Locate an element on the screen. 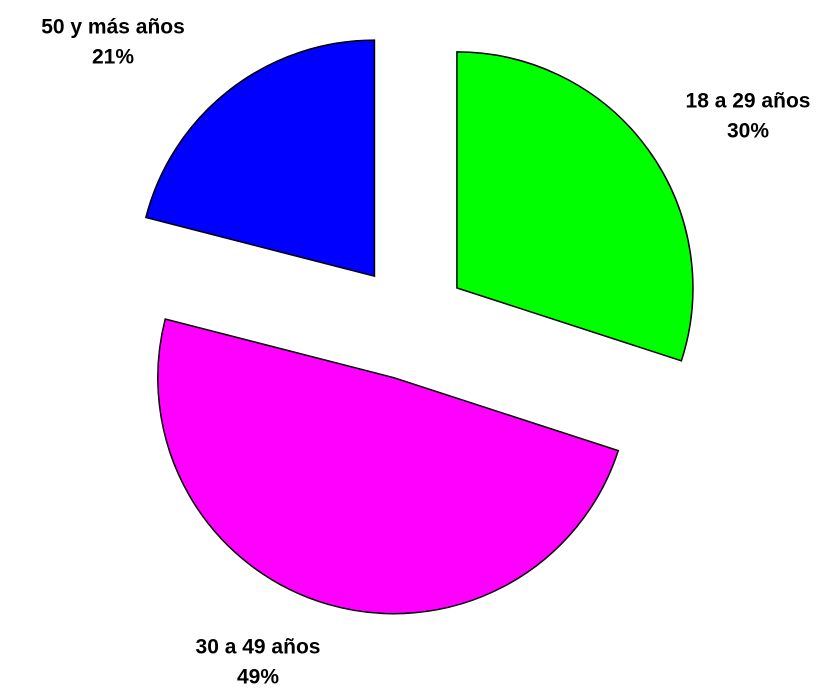 This screenshot has width=838, height=692. slice-label: 50 y más años is located at coordinates (113, 27).